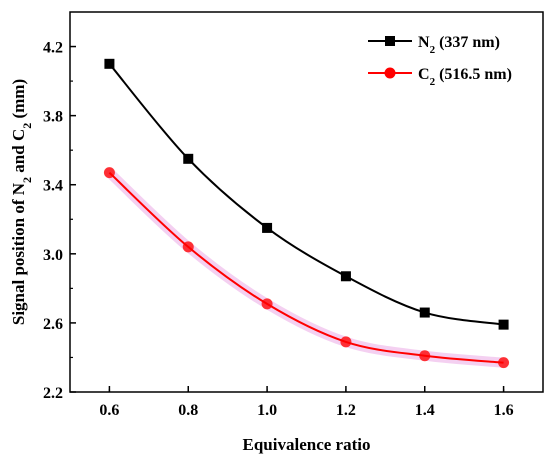 Image resolution: width=550 pixels, height=460 pixels. Describe the element at coordinates (346, 410) in the screenshot. I see `x-tick-label: 1.2` at that location.